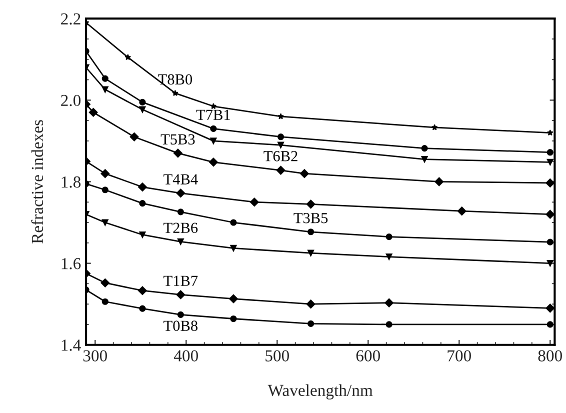 Image resolution: width=566 pixels, height=413 pixels. Describe the element at coordinates (320, 392) in the screenshot. I see `x-axis-title: Wavelength/nm` at that location.